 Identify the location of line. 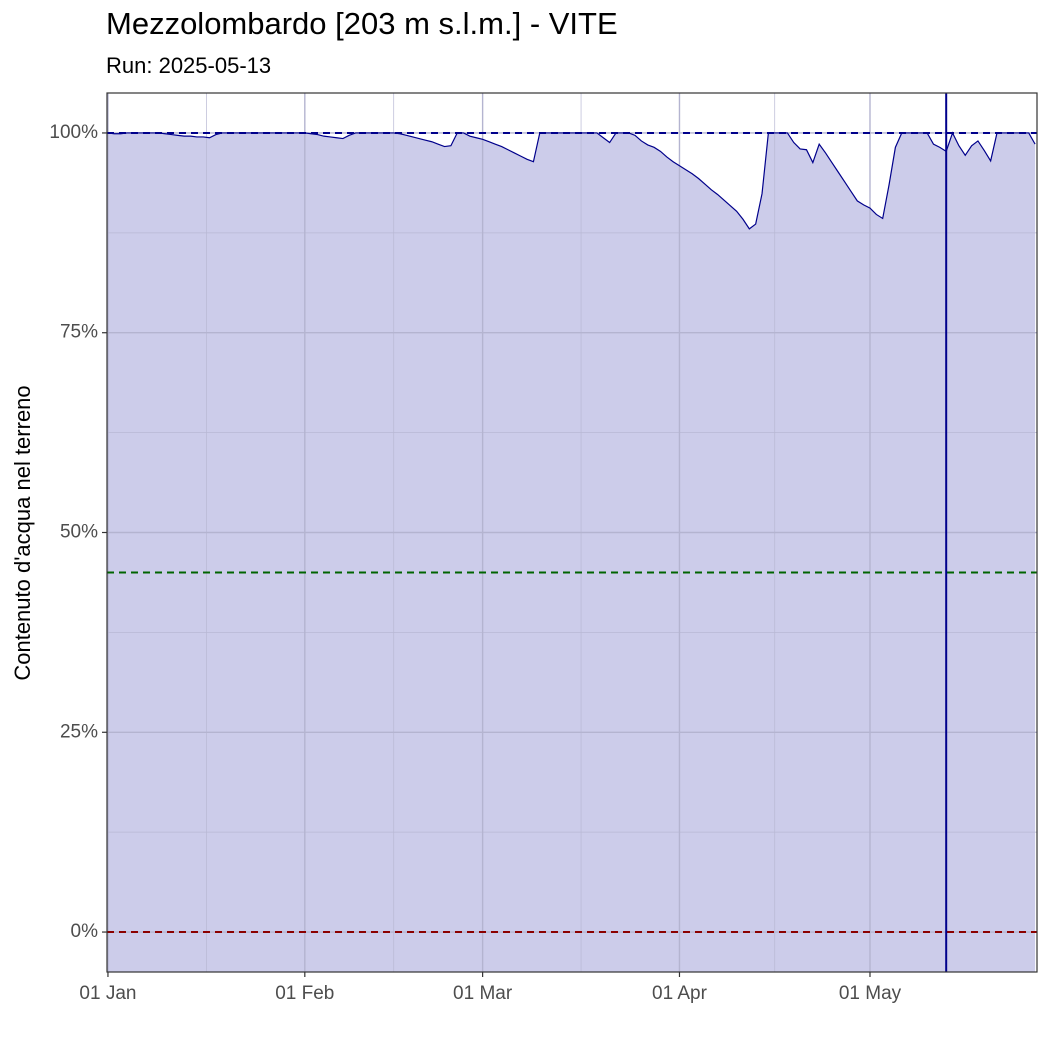
(571, 180).